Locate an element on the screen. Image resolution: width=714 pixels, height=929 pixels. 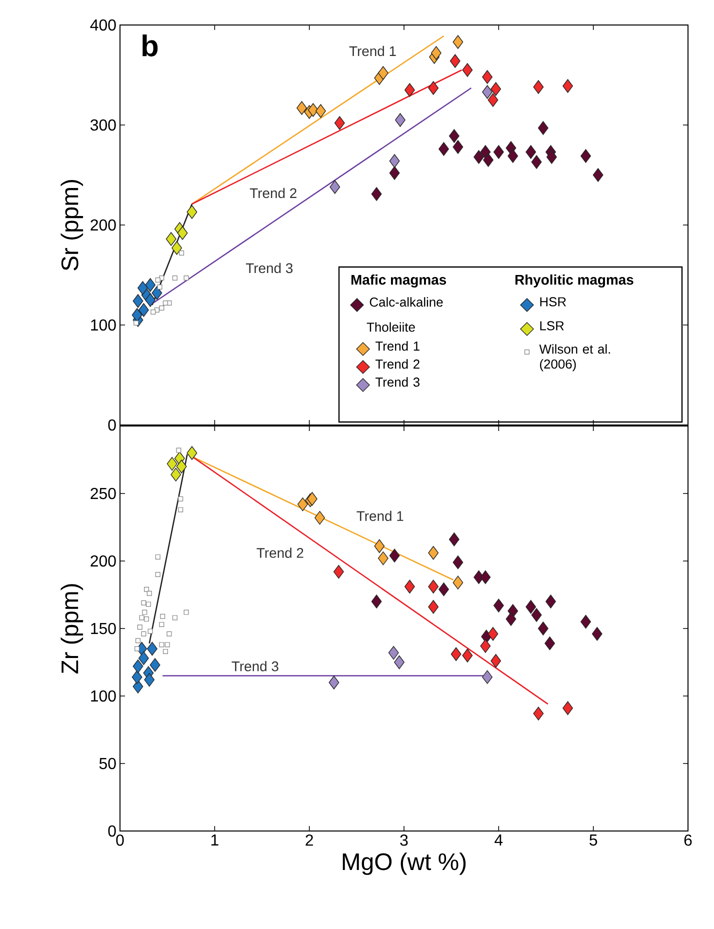
x-axis-title: MgO (wt %) is located at coordinates (404, 863).